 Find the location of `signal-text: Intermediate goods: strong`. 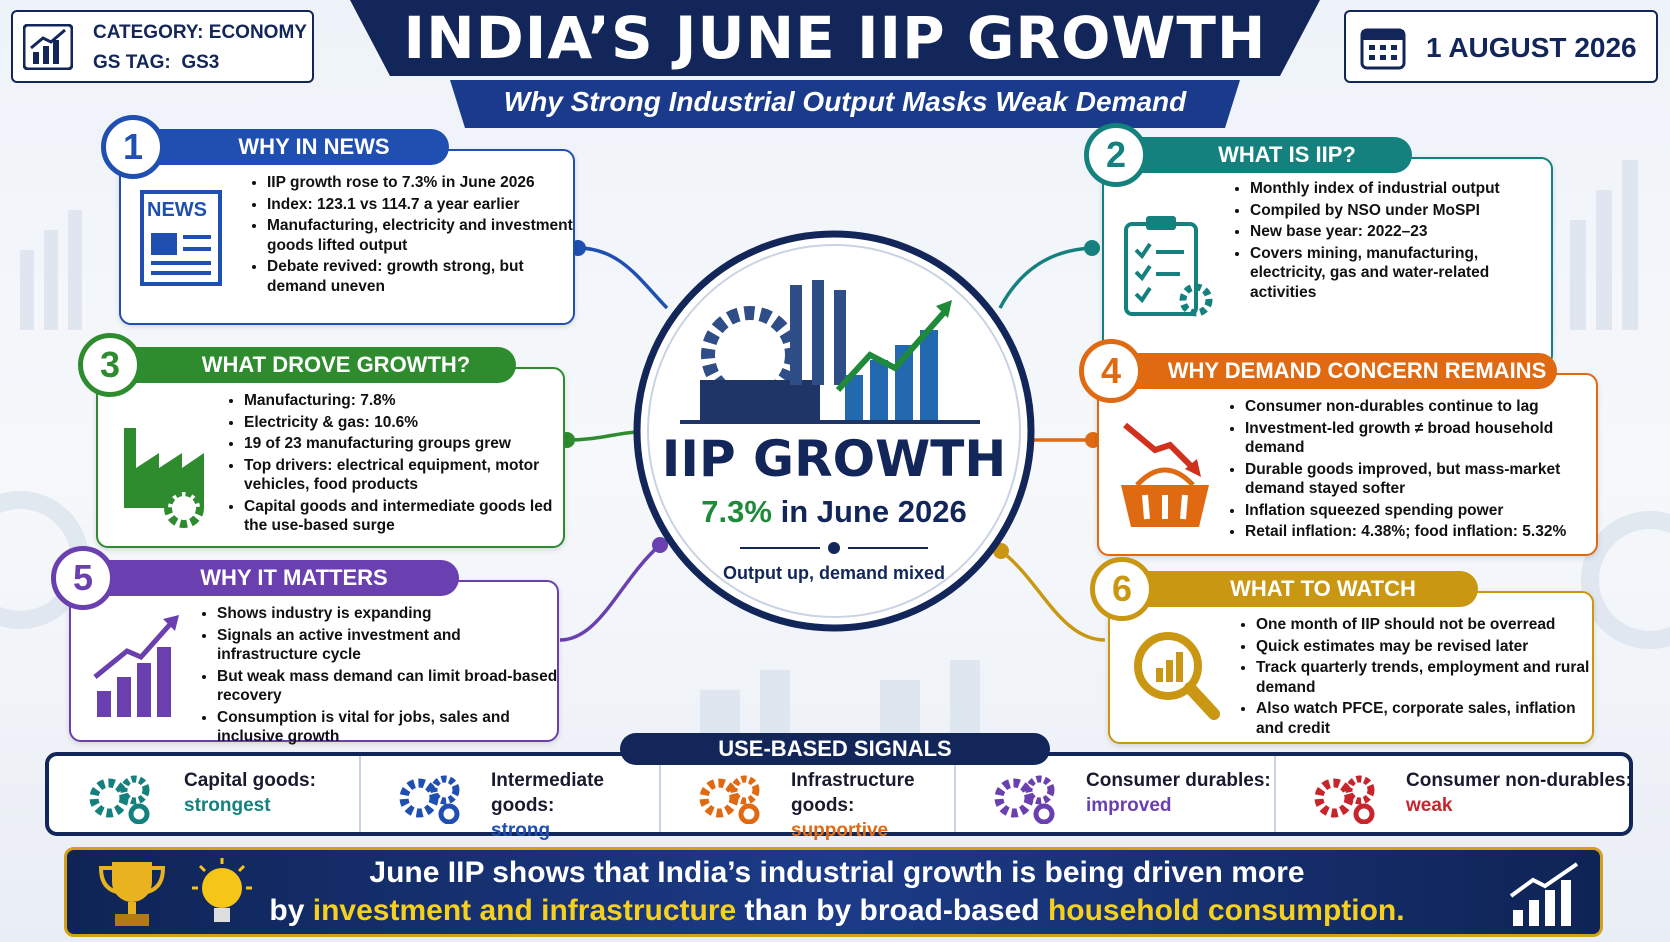

signal-text: Intermediate goods: strong is located at coordinates (575, 805).